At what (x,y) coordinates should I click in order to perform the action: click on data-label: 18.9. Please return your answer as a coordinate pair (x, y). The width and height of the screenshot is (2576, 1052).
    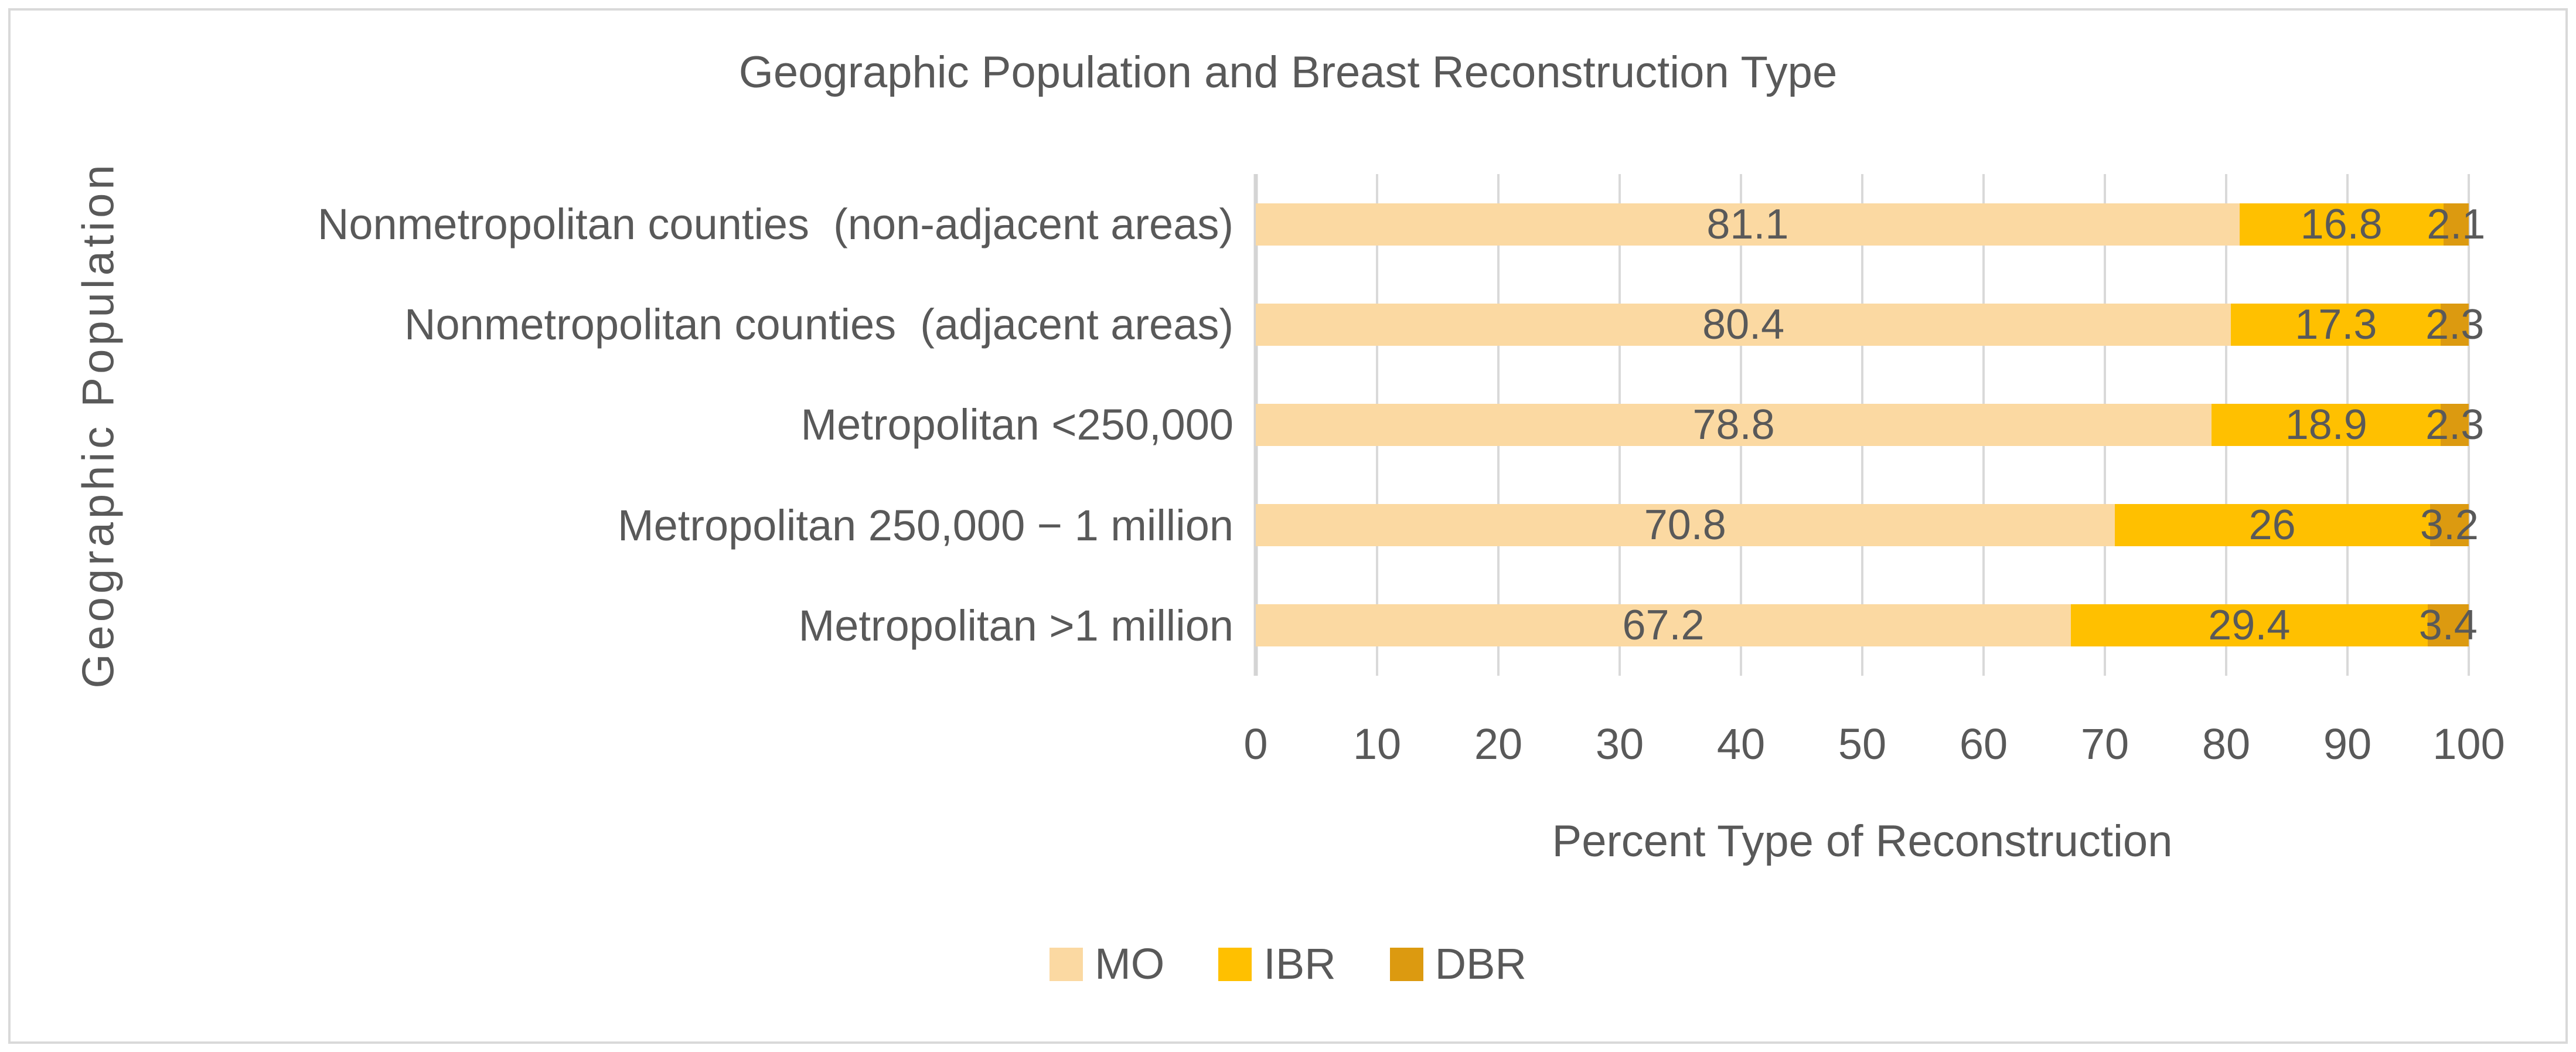
    Looking at the image, I should click on (2326, 424).